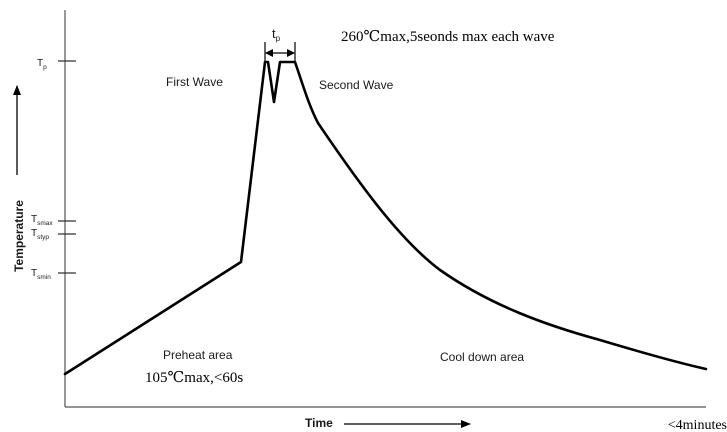 This screenshot has height=432, width=727. Describe the element at coordinates (198, 355) in the screenshot. I see `preheat-area-label: Preheat area` at that location.